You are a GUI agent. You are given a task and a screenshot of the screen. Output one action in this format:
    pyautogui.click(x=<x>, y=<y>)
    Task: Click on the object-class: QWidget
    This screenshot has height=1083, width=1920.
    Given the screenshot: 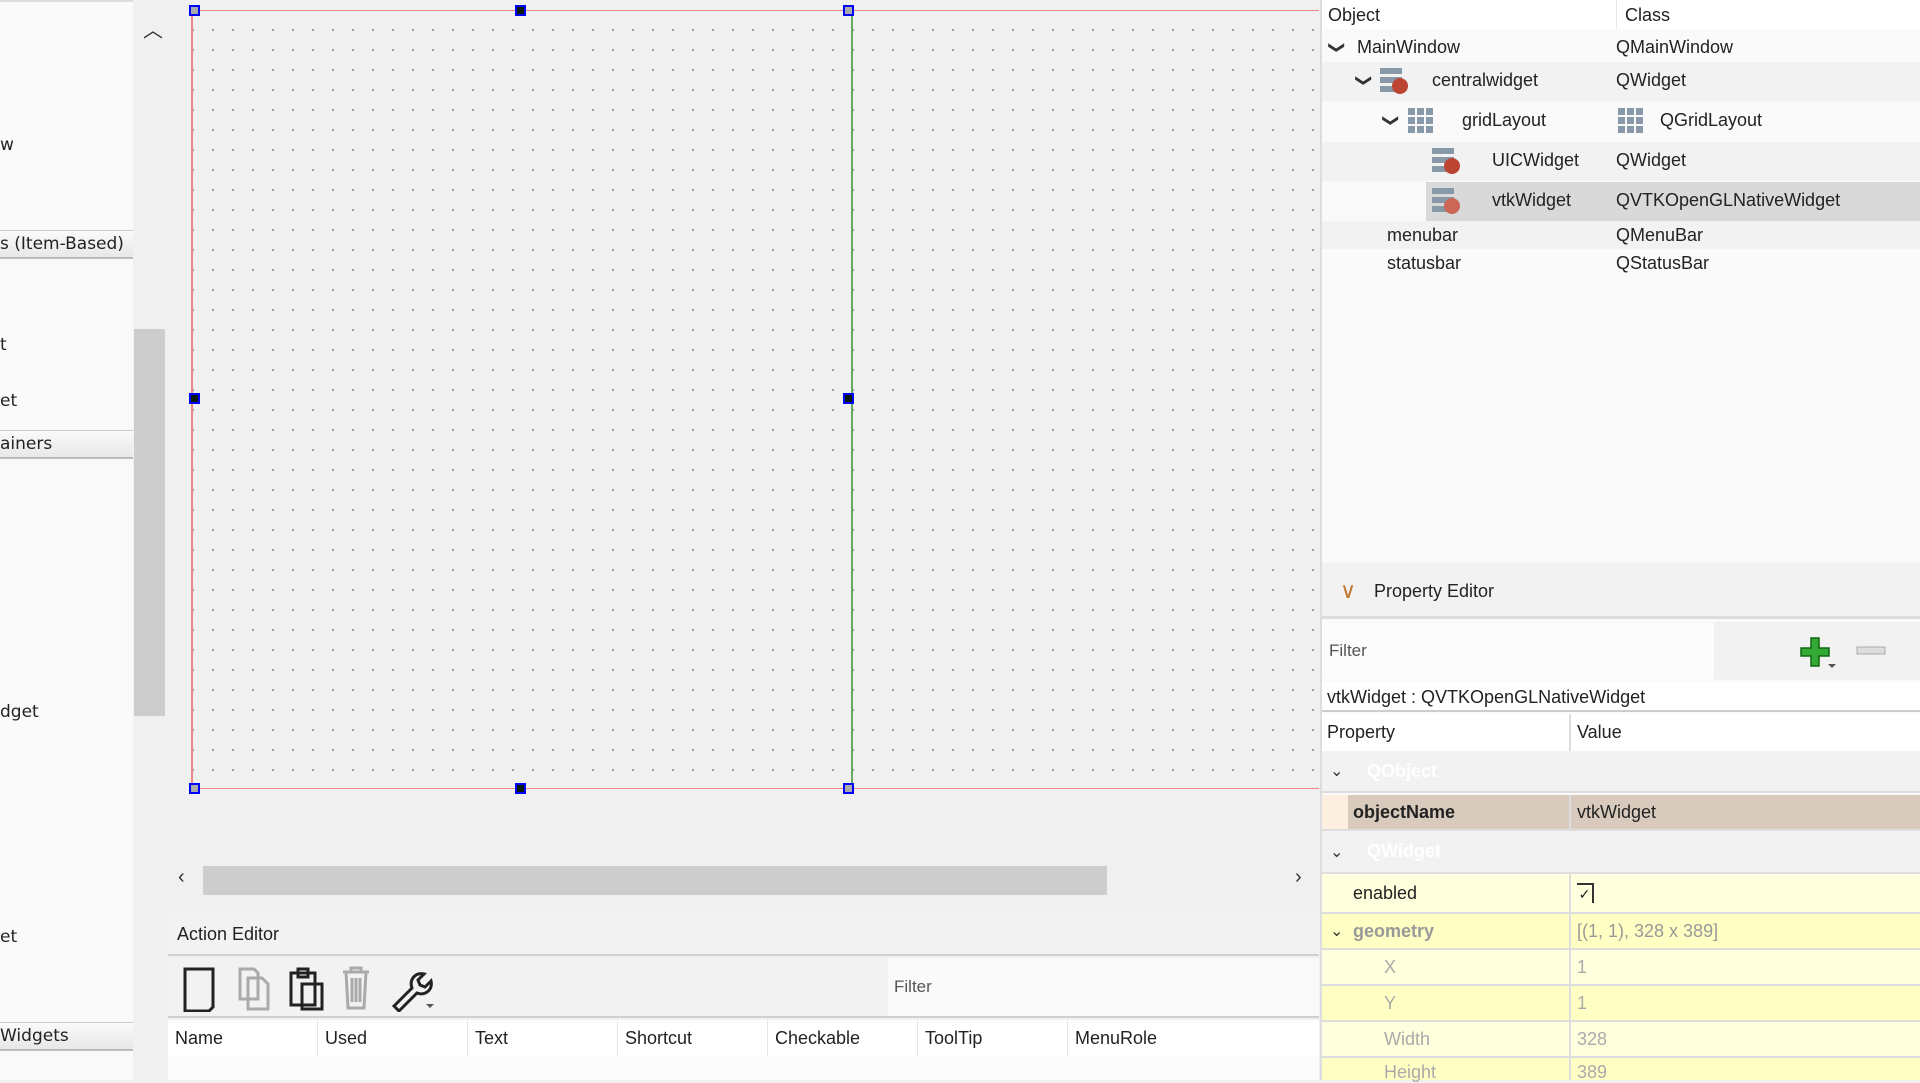 What is the action you would take?
    pyautogui.click(x=1651, y=80)
    